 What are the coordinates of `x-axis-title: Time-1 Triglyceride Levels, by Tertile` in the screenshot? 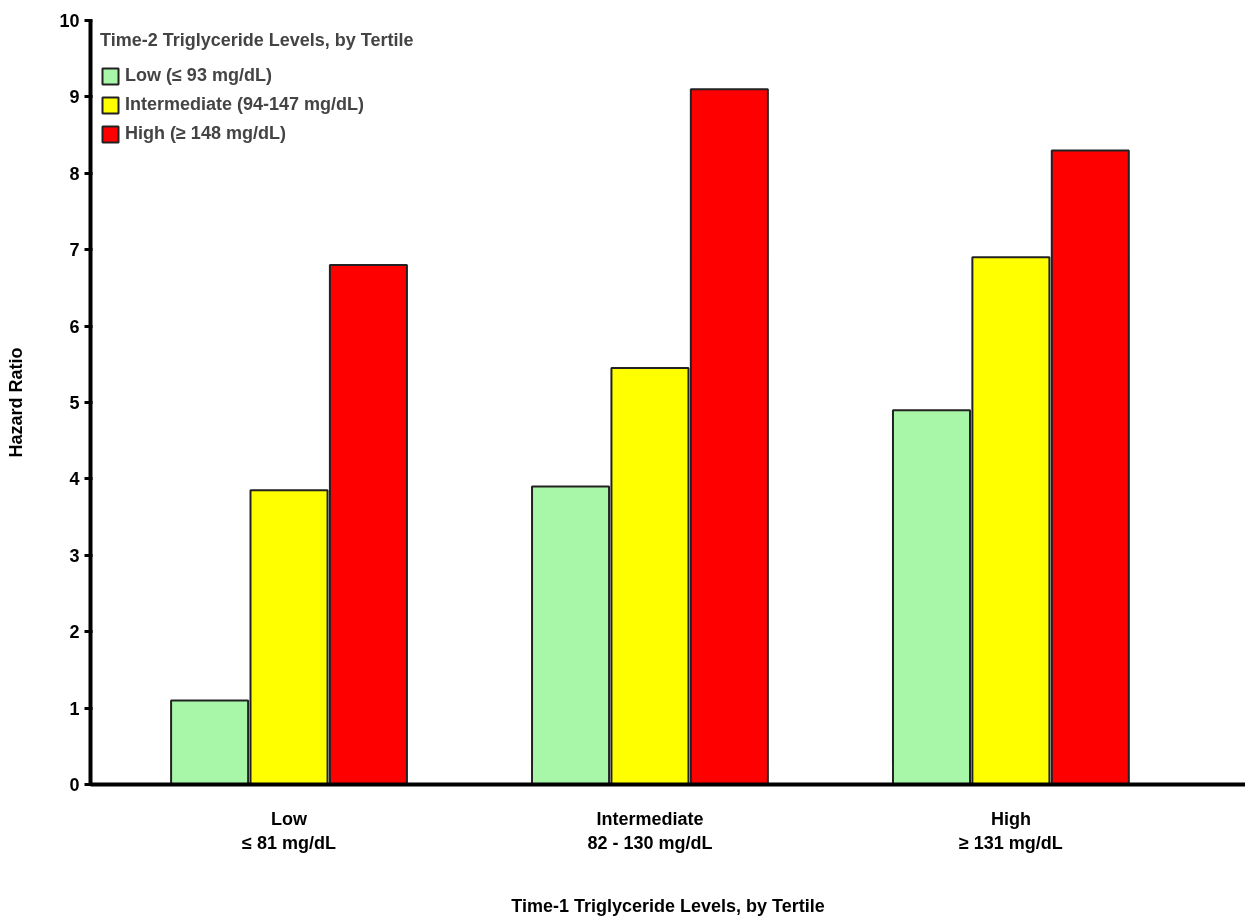 It's located at (668, 905).